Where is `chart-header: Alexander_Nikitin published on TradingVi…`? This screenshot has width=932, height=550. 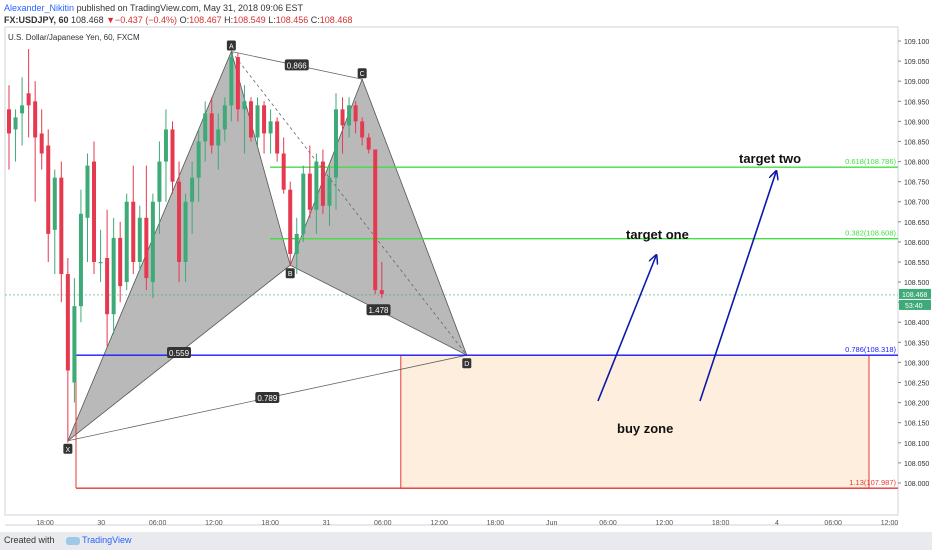
chart-header: Alexander_Nikitin published on TradingVi… is located at coordinates (178, 14).